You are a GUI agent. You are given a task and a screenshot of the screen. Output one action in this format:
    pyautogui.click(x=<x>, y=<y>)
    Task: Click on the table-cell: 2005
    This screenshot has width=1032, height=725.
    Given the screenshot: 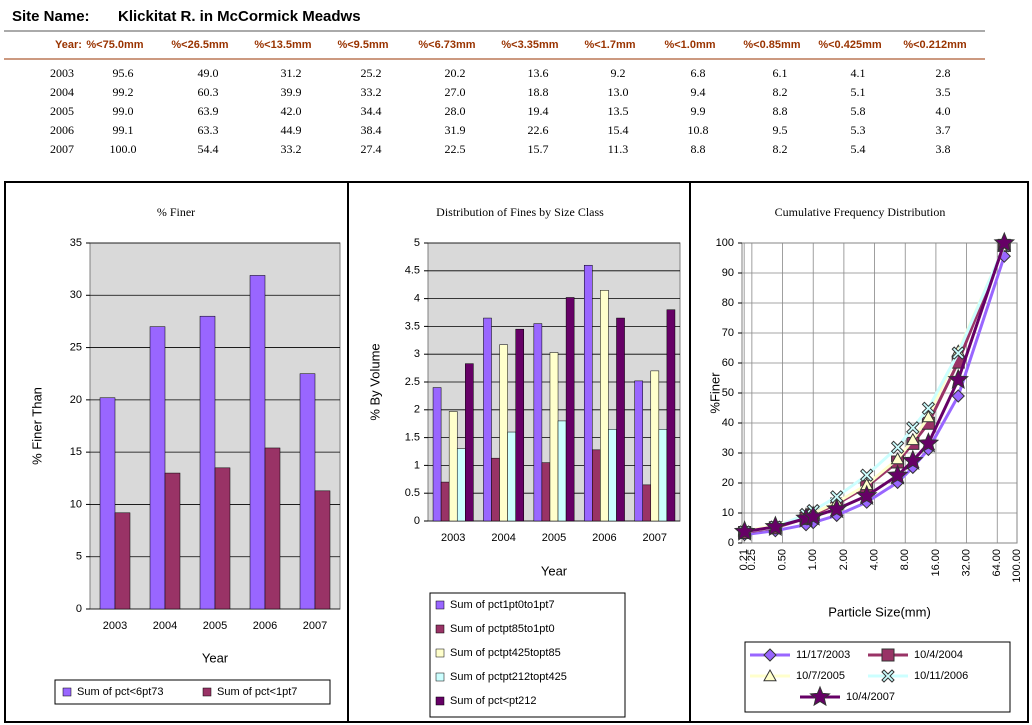 What is the action you would take?
    pyautogui.click(x=62, y=111)
    